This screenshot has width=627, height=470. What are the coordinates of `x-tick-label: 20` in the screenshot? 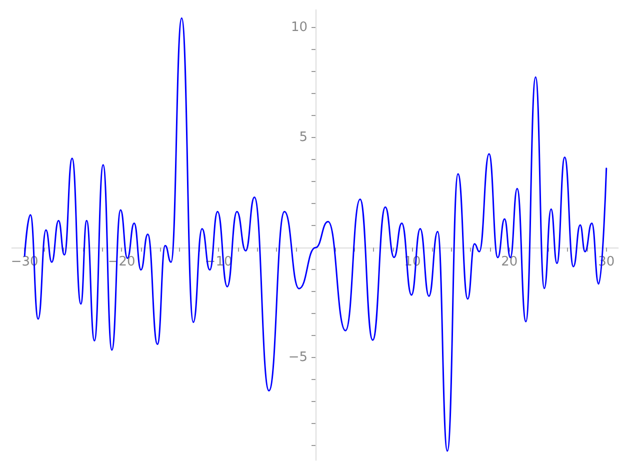 It's located at (509, 262).